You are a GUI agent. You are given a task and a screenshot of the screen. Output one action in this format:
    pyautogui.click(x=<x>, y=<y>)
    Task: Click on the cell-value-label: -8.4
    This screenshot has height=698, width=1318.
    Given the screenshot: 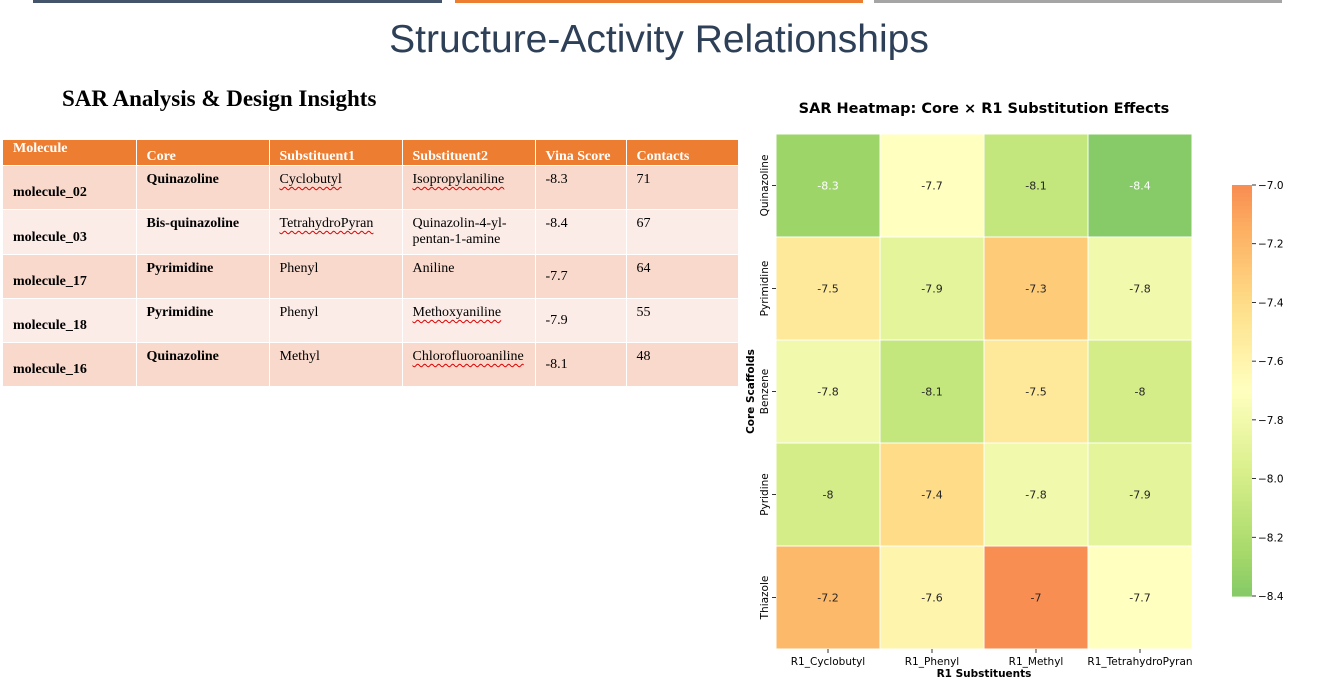 What is the action you would take?
    pyautogui.click(x=1139, y=186)
    